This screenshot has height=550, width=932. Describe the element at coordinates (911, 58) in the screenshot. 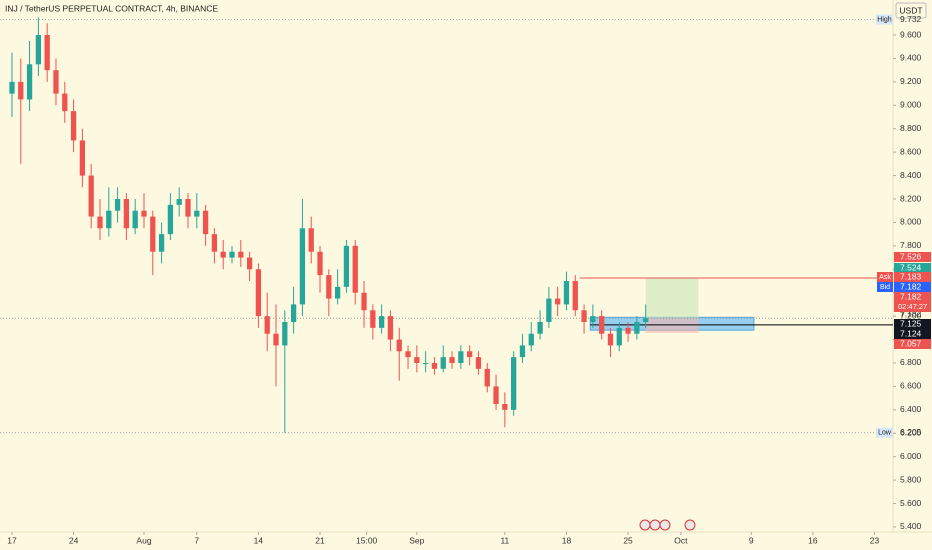

I see `y-tick-label: 9.400` at that location.